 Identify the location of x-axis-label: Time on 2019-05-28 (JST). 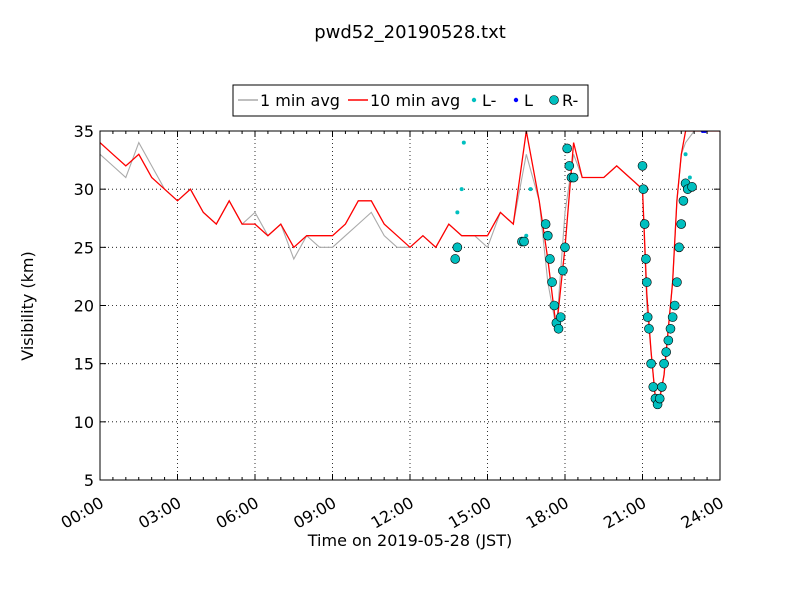
(409, 540).